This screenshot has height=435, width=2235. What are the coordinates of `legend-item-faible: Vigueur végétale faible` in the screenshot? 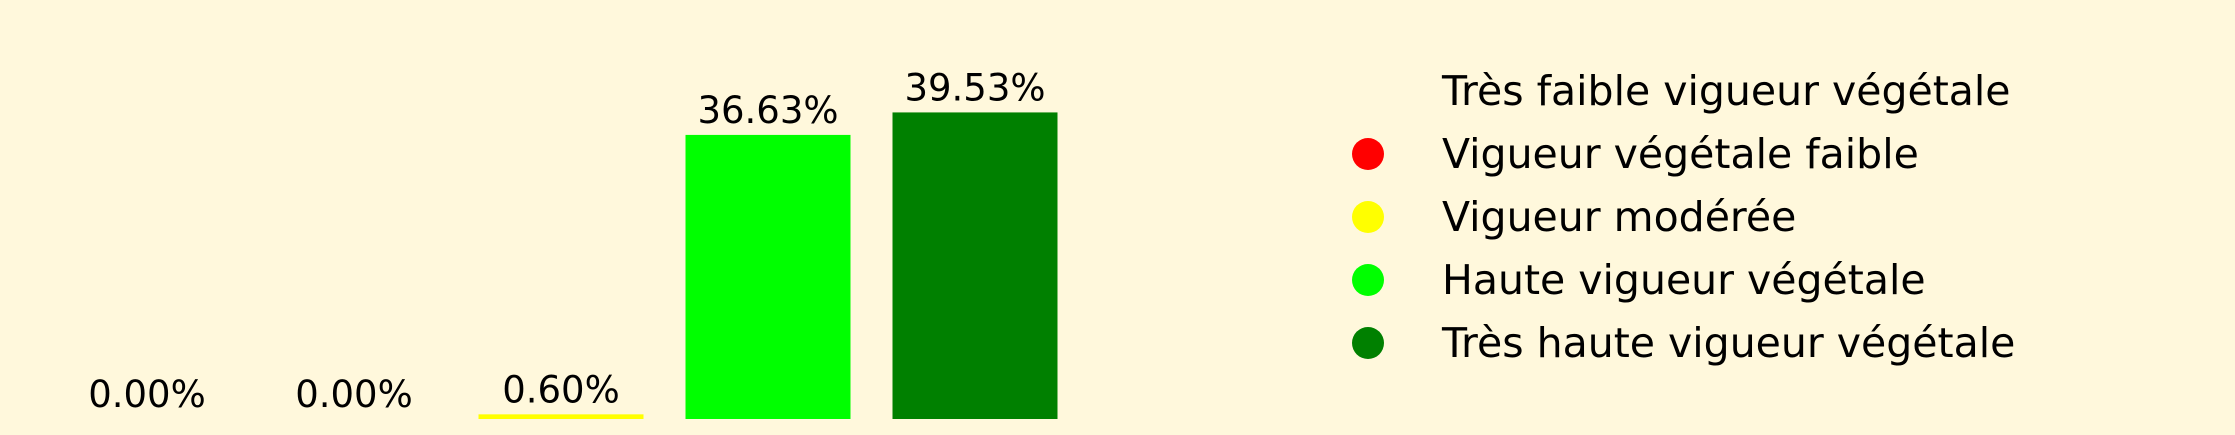 It's located at (1677, 154).